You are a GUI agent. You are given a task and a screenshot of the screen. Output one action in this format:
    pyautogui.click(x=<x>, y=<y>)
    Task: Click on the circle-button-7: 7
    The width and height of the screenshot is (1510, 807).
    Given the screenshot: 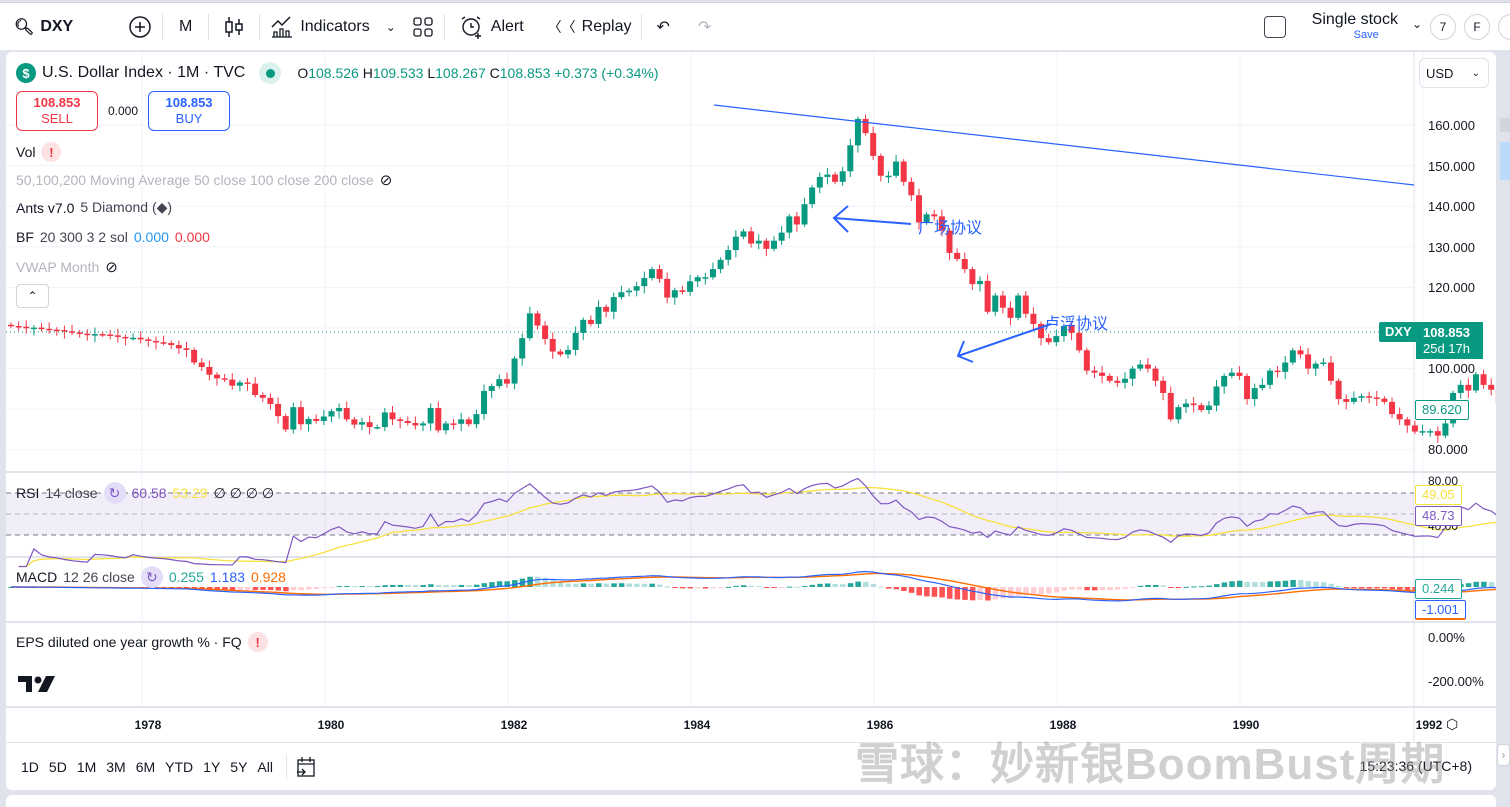 What is the action you would take?
    pyautogui.click(x=1443, y=26)
    